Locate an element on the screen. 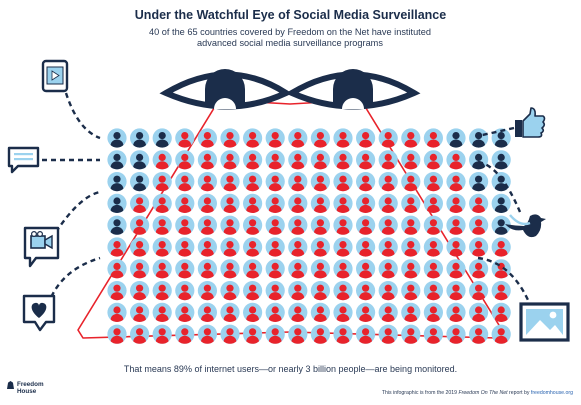 The width and height of the screenshot is (581, 405). credit-middle: report by is located at coordinates (519, 393).